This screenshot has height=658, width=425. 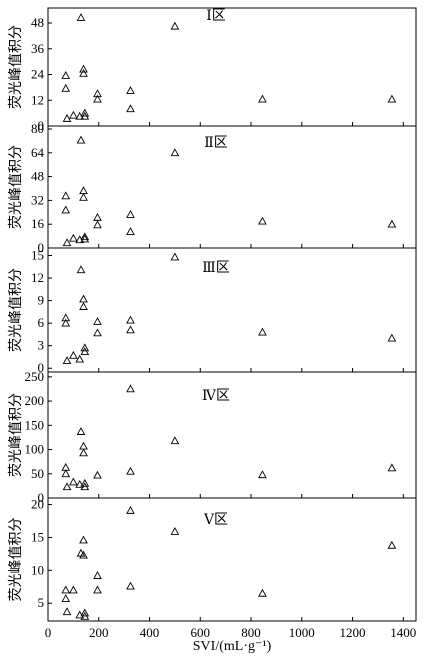 I want to click on y-tick-label: 24, so click(x=38, y=74).